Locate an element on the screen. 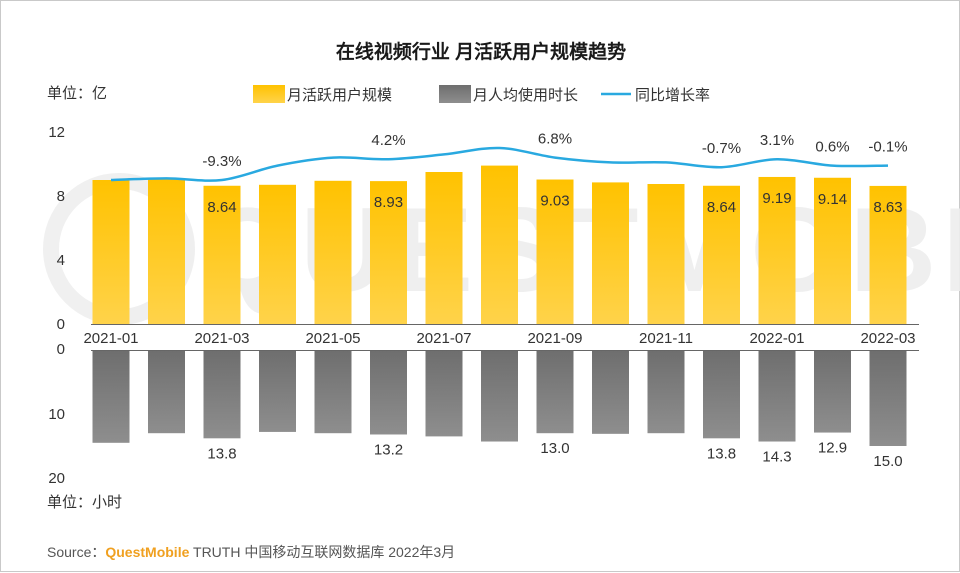  growth-line-path is located at coordinates (499, 164).